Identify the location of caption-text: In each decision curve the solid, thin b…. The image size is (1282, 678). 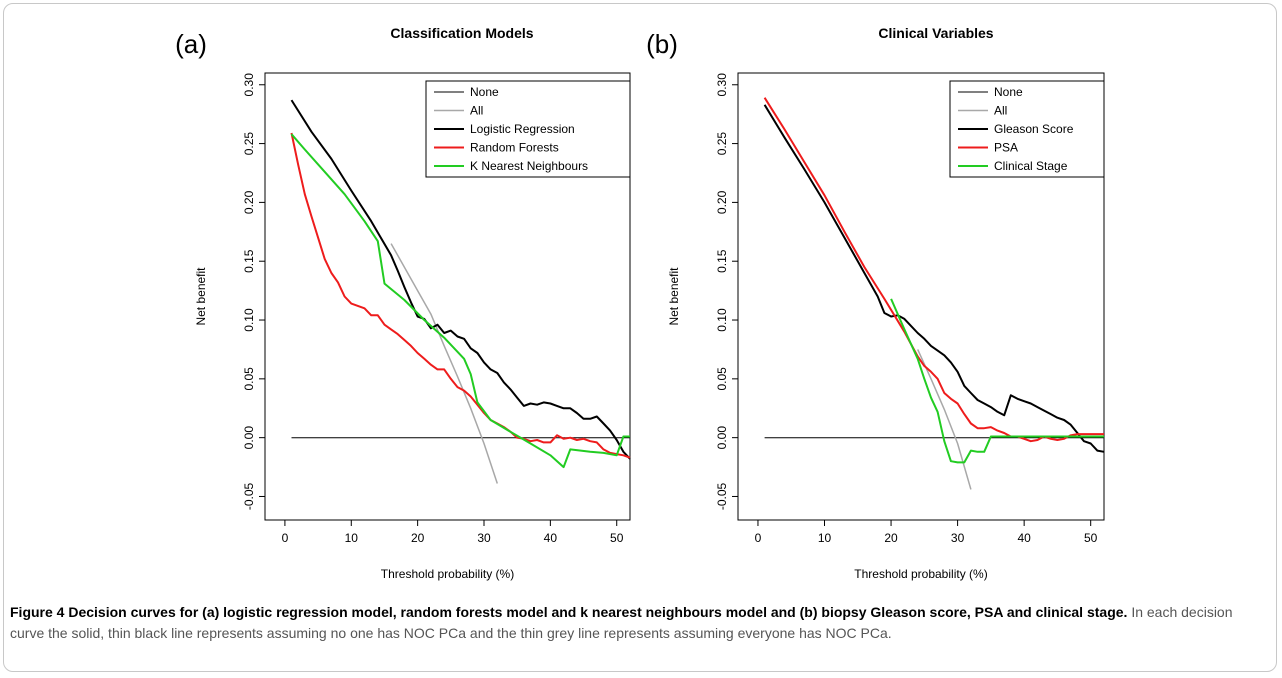
(621, 622).